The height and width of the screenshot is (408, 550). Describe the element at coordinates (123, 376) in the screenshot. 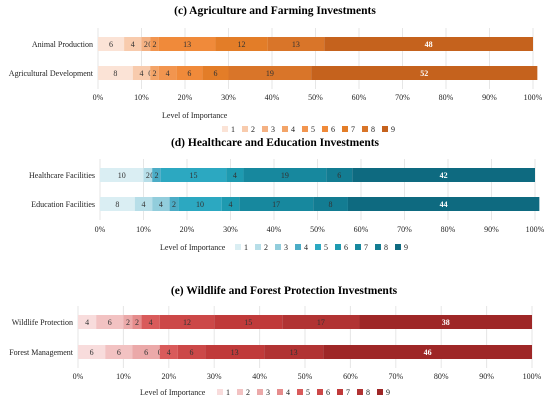

I see `x-tick-label: 10%` at that location.